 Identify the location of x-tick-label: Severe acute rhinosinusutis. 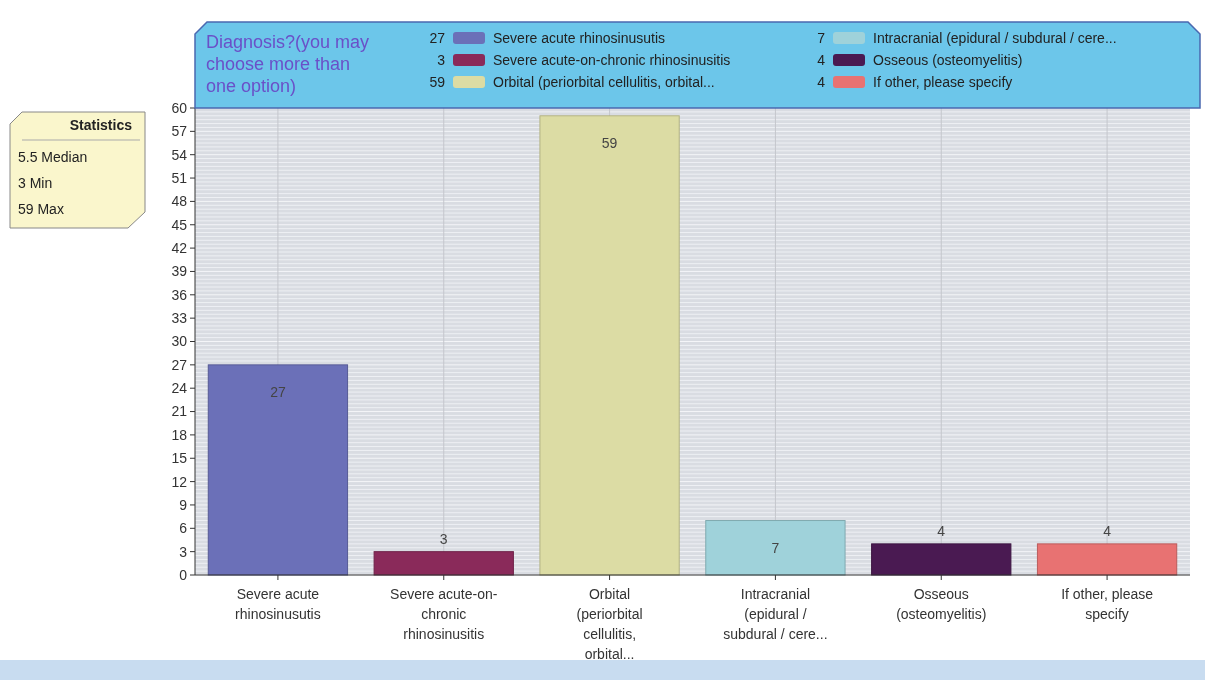
(278, 604).